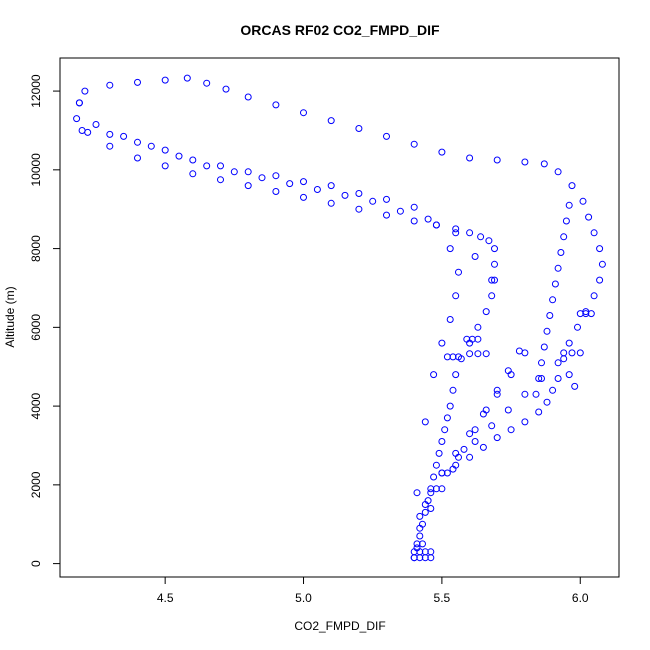 The image size is (650, 650). Describe the element at coordinates (36, 248) in the screenshot. I see `y-tick-label: 8000` at that location.